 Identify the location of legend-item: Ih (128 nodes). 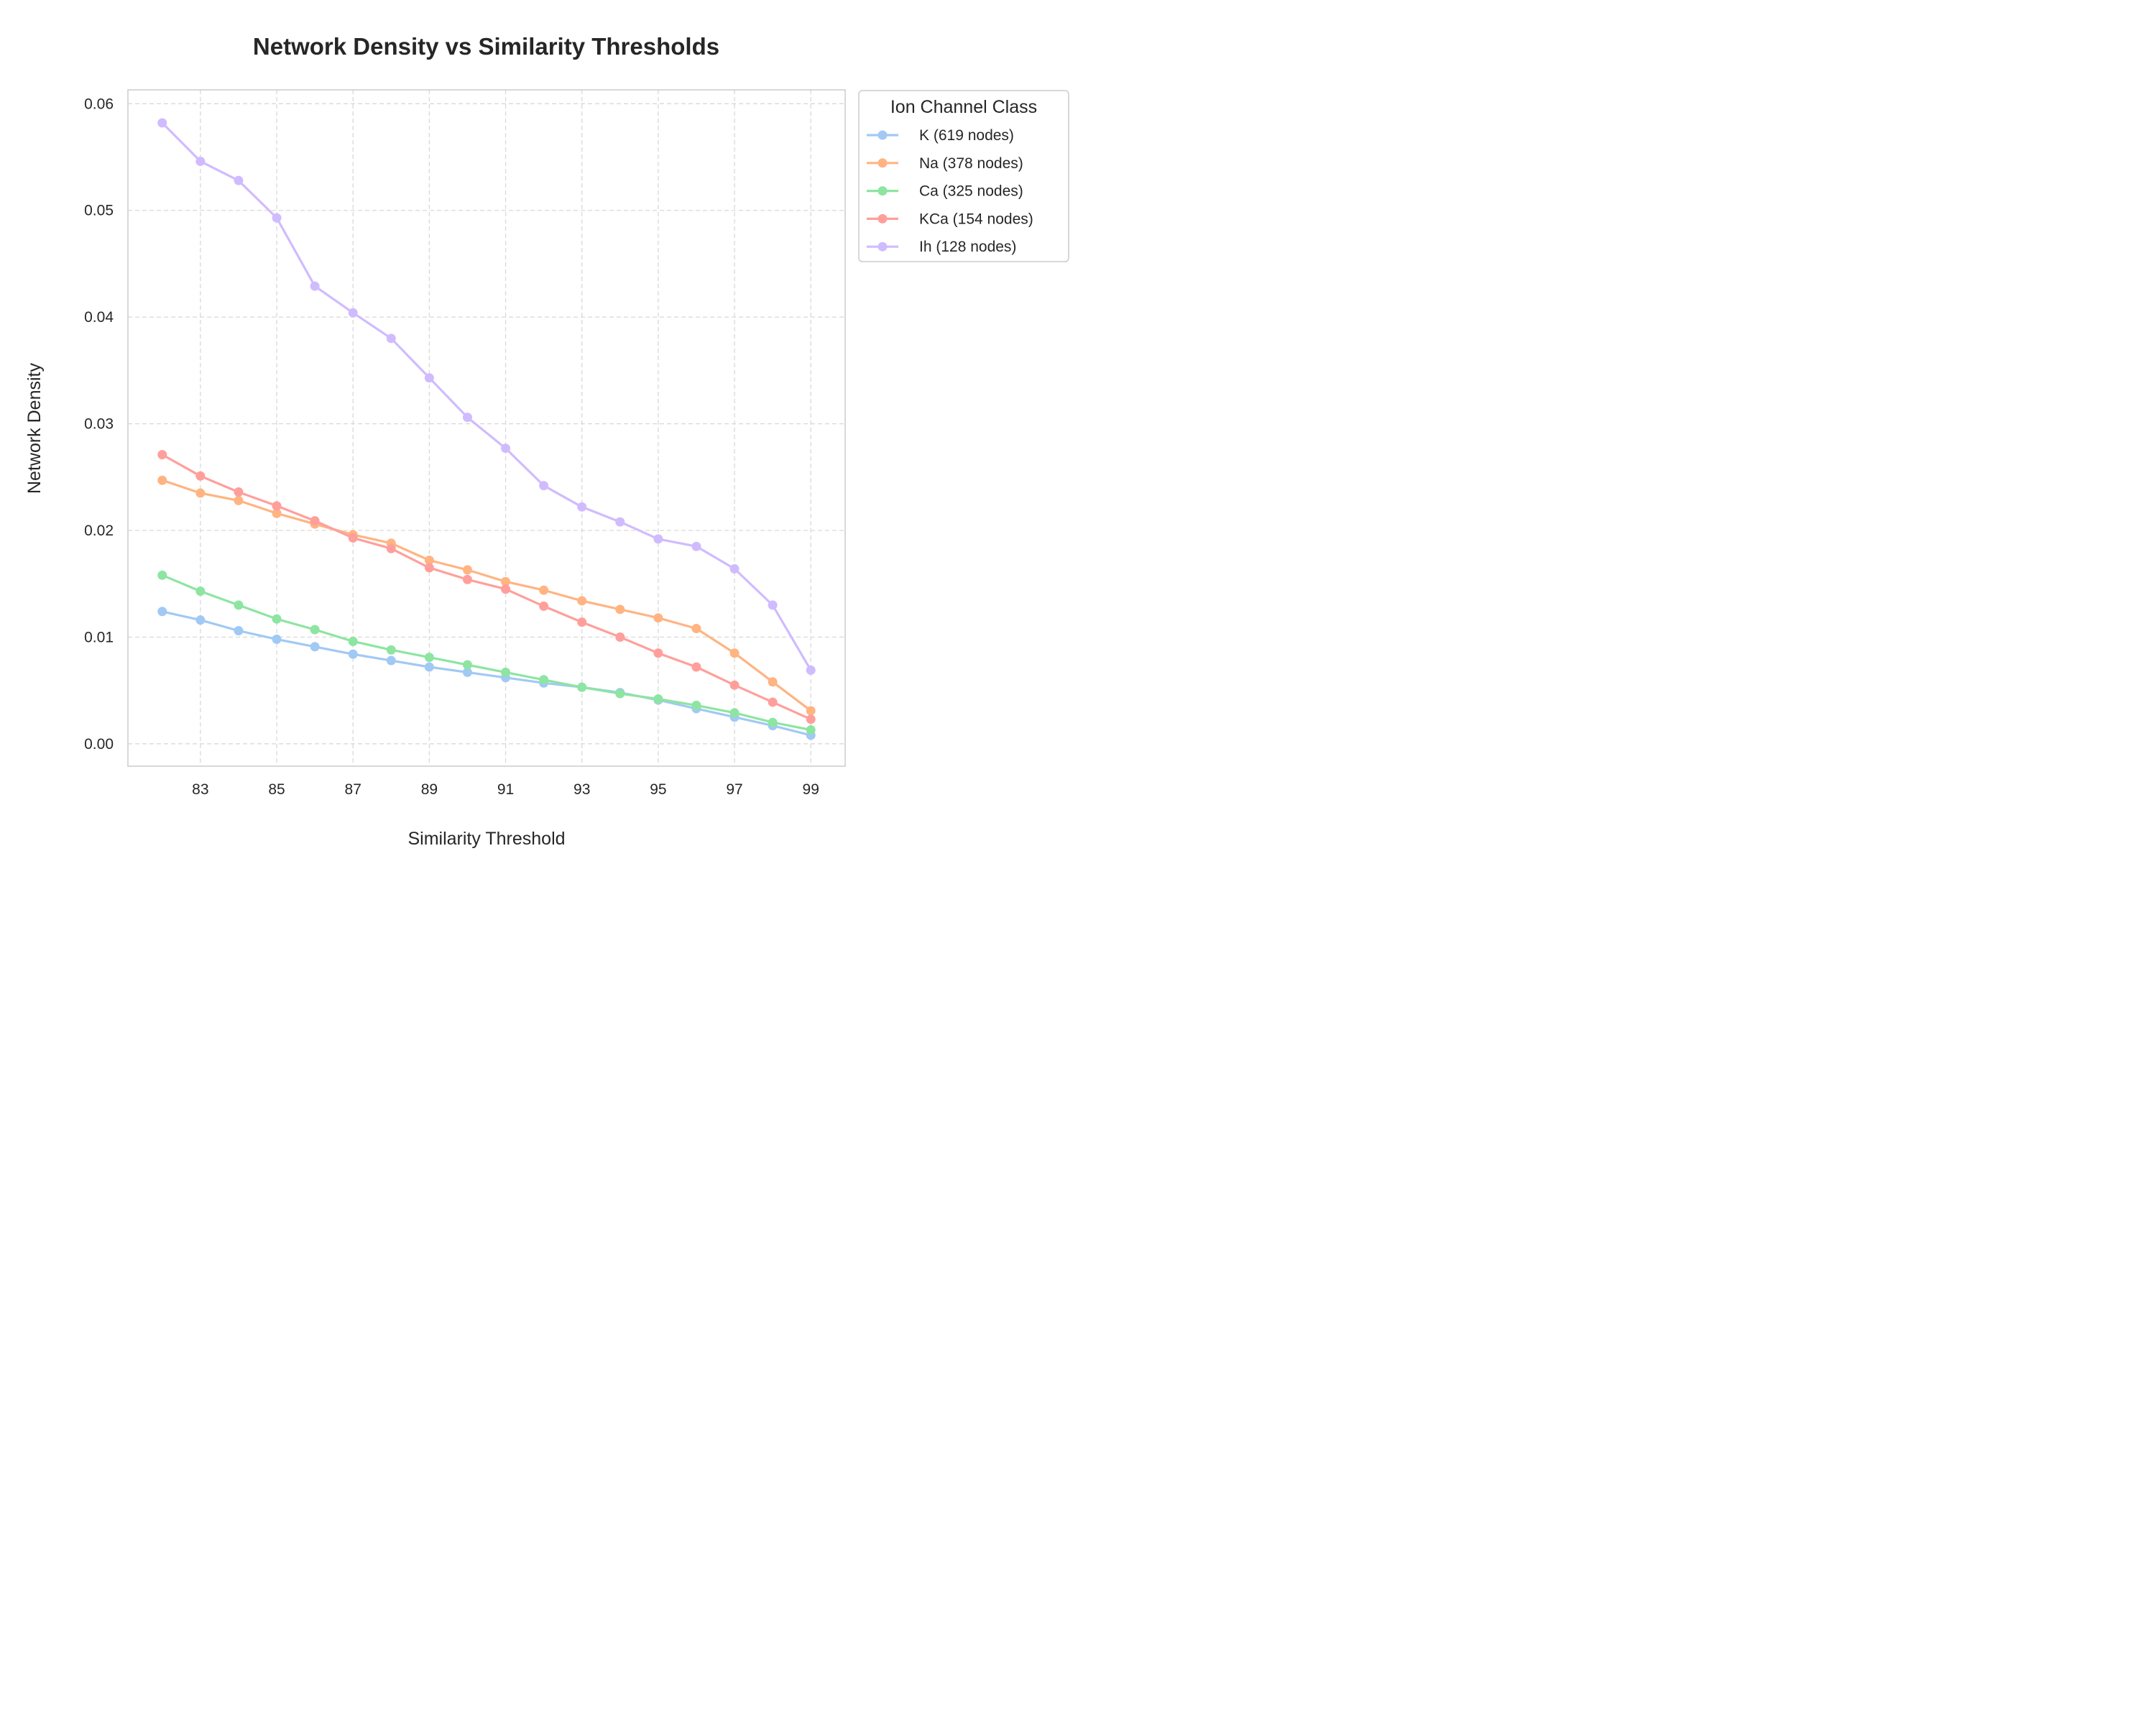
(941, 247).